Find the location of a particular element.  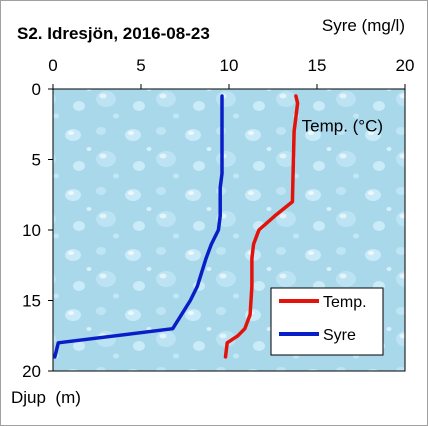

x-tick-label: 20 is located at coordinates (405, 65).